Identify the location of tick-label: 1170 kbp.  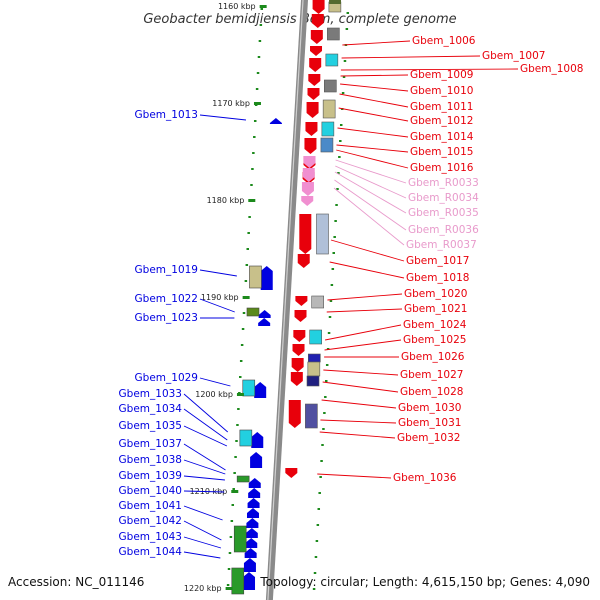
(231, 103).